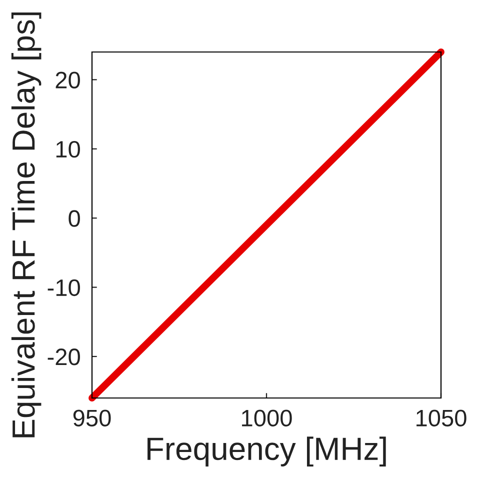  What do you see at coordinates (92, 418) in the screenshot?
I see `x-tick-label: 950` at bounding box center [92, 418].